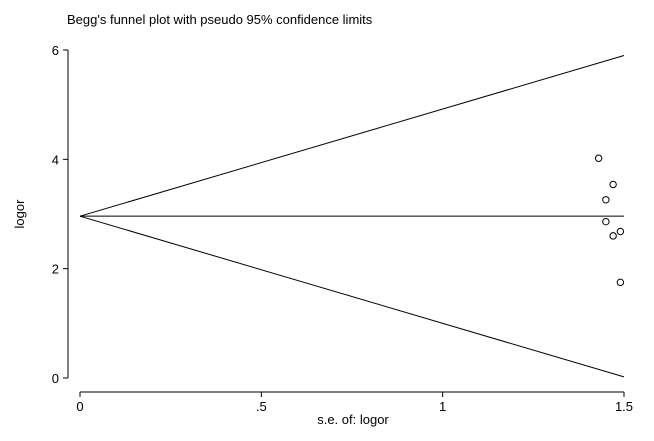 This screenshot has width=654, height=441. I want to click on x-axis-ticks: 0 .5 1 1.5, so click(354, 403).